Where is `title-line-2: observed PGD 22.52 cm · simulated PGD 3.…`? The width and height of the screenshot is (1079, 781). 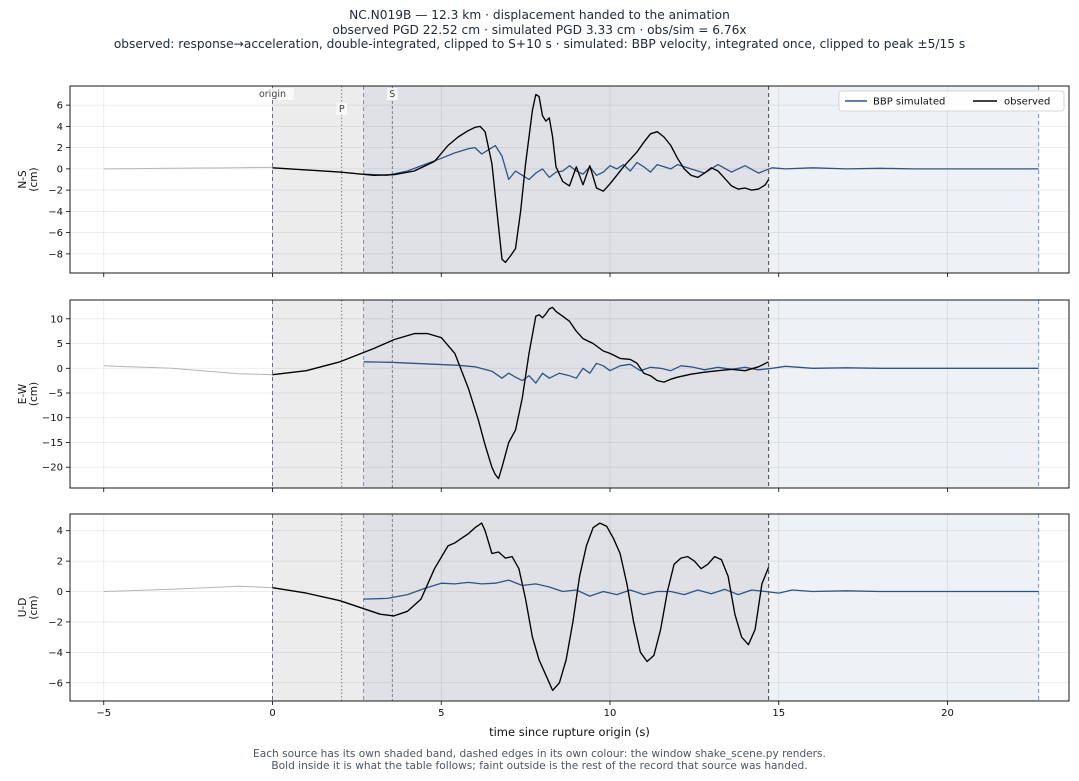
title-line-2: observed PGD 22.52 cm · simulated PGD 3.… is located at coordinates (539, 29).